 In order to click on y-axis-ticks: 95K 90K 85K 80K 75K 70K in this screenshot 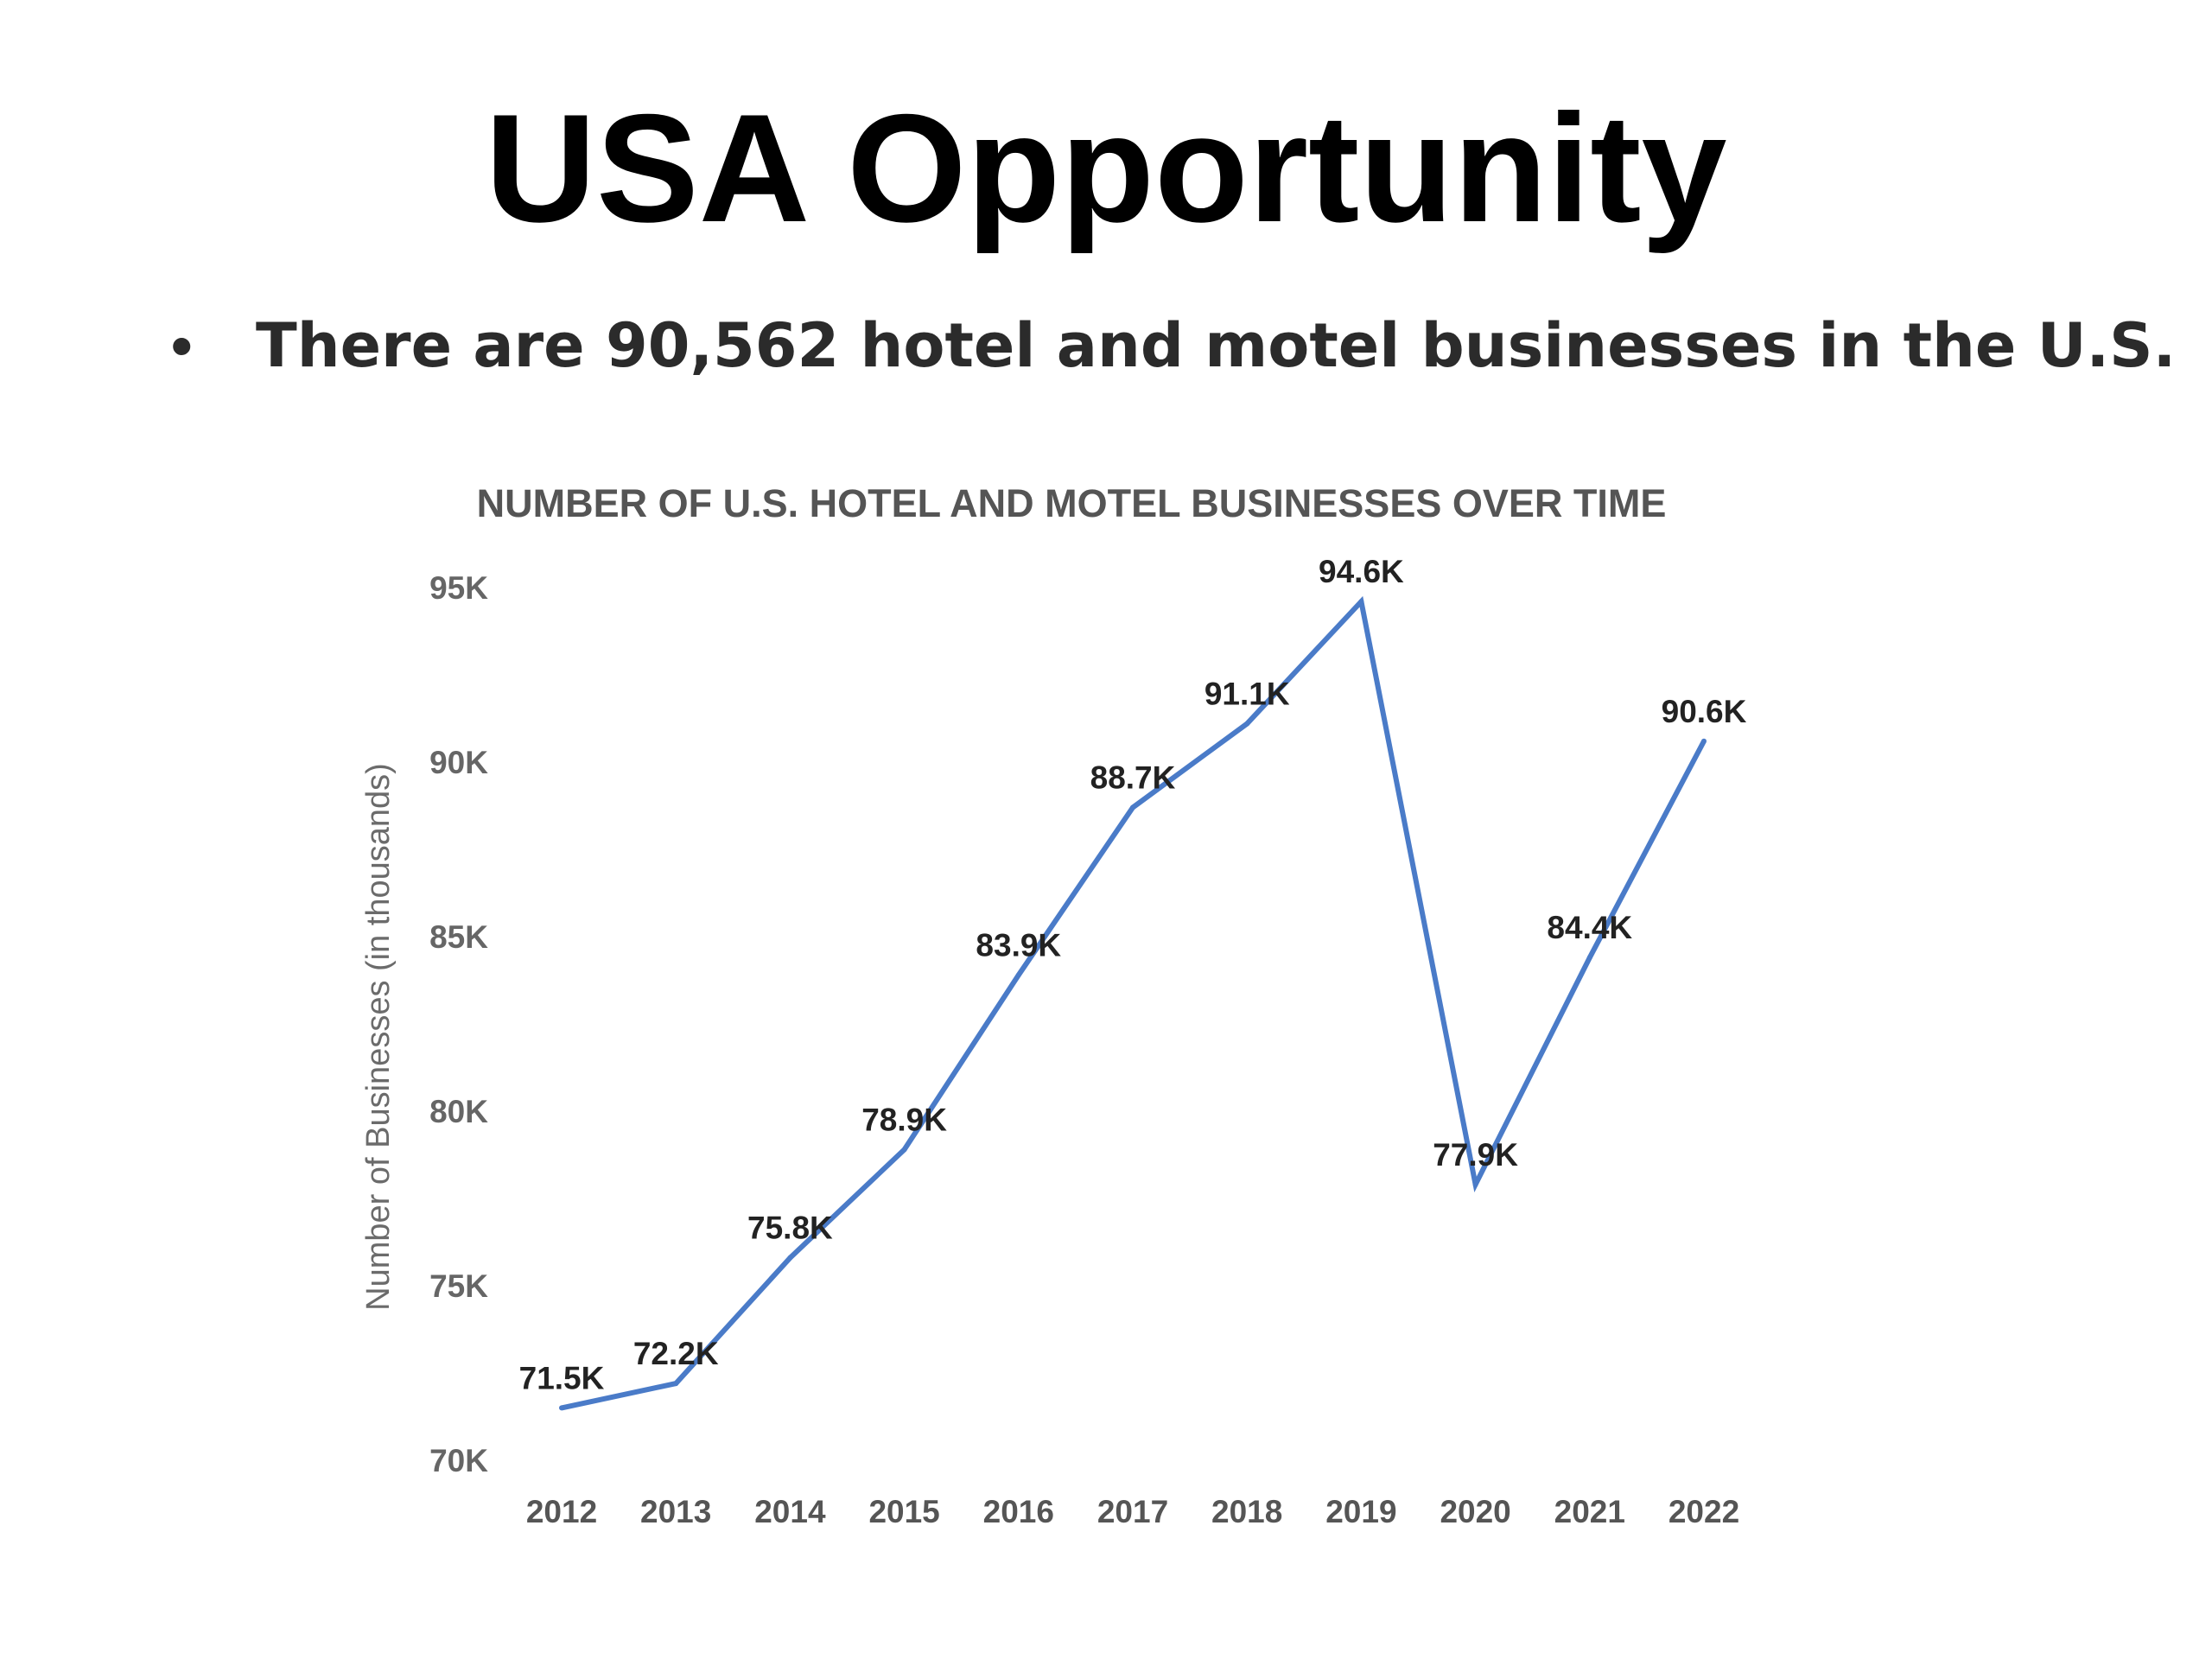, I will do `click(458, 1024)`.